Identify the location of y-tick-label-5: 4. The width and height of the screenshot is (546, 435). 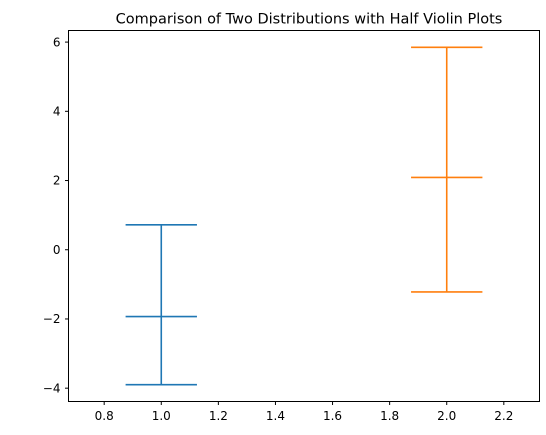
(57, 112).